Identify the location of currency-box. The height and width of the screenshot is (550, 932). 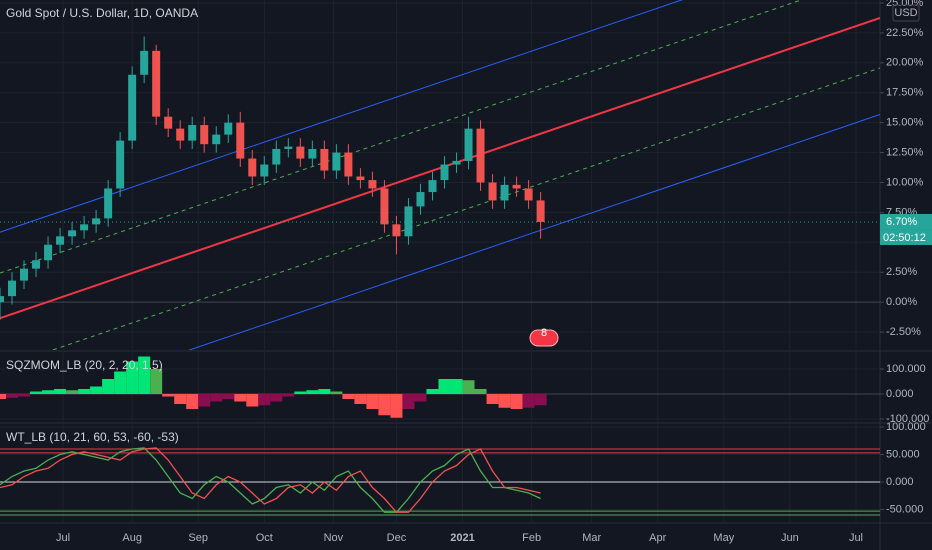
(906, 13).